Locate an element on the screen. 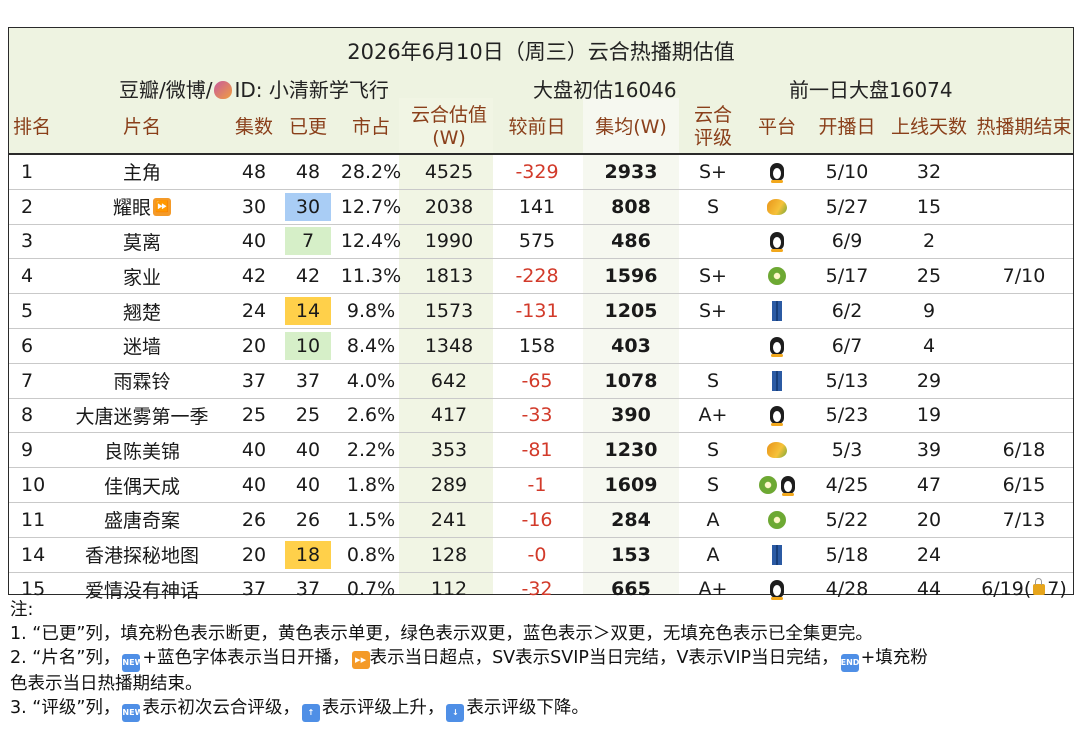  share-cell: 28.2% is located at coordinates (371, 171).